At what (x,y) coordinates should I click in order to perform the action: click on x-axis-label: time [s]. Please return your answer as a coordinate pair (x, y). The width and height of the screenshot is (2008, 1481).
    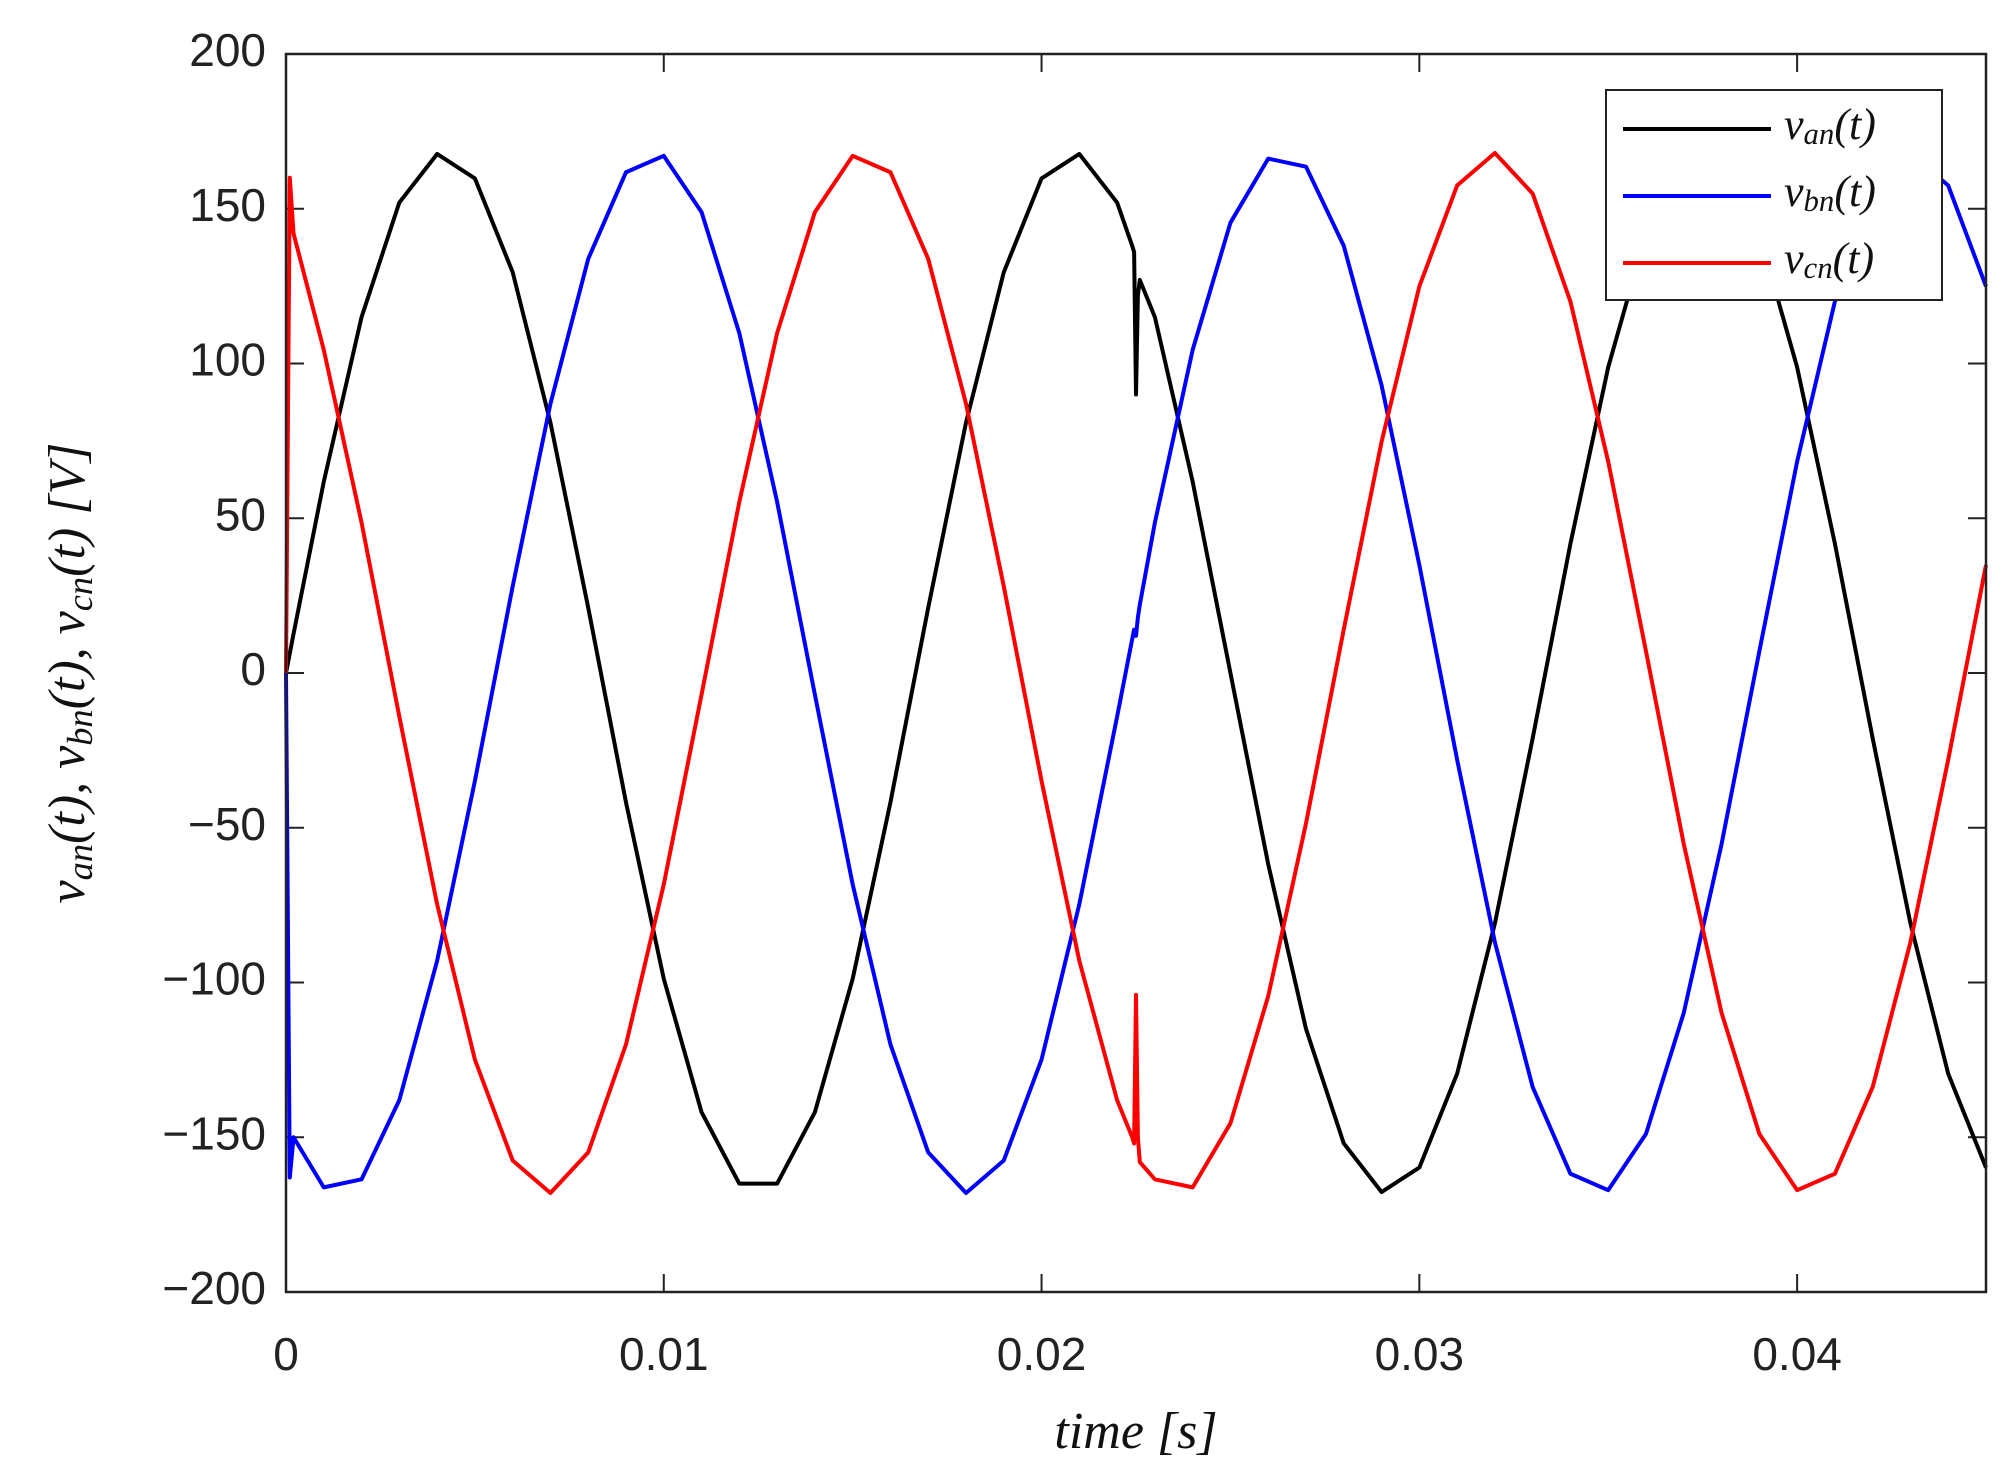
    Looking at the image, I should click on (1135, 1431).